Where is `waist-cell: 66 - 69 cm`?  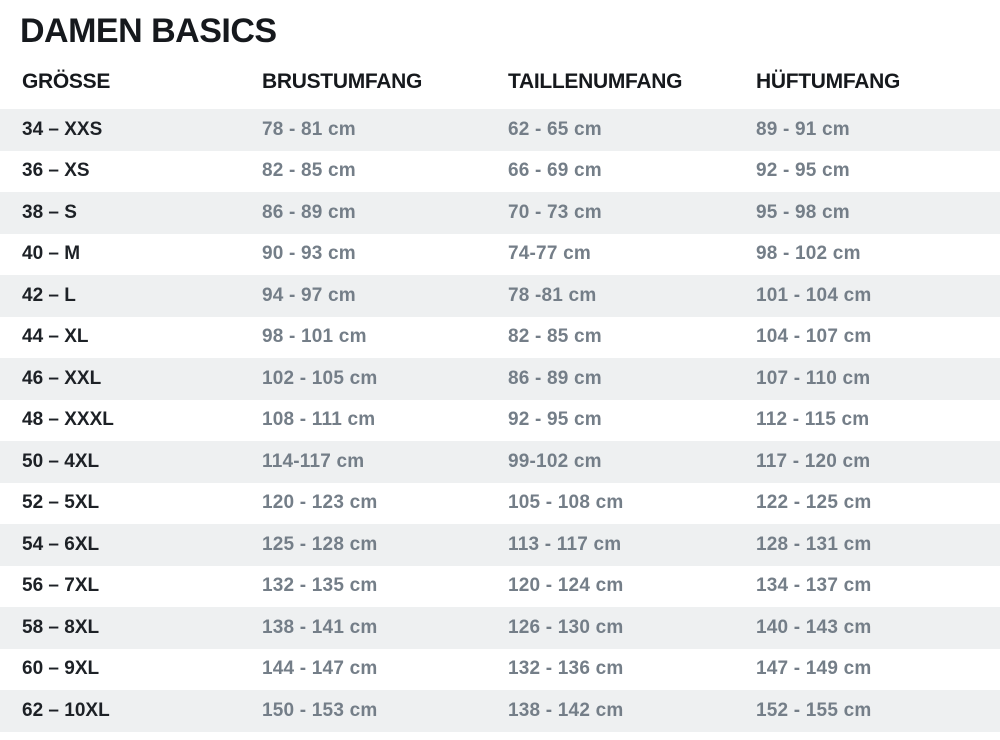 waist-cell: 66 - 69 cm is located at coordinates (555, 171).